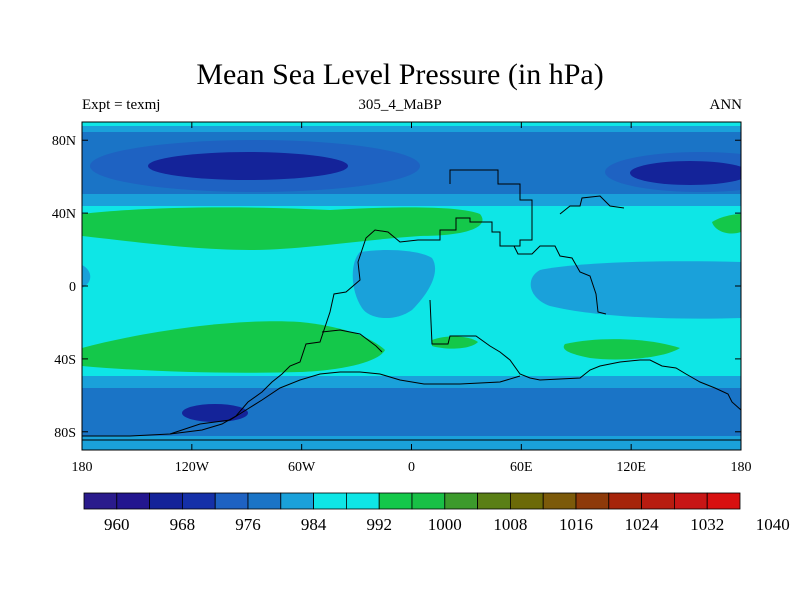 This screenshot has height=600, width=800. What do you see at coordinates (352, 341) in the screenshot?
I see `continent-southwest-inner-outline` at bounding box center [352, 341].